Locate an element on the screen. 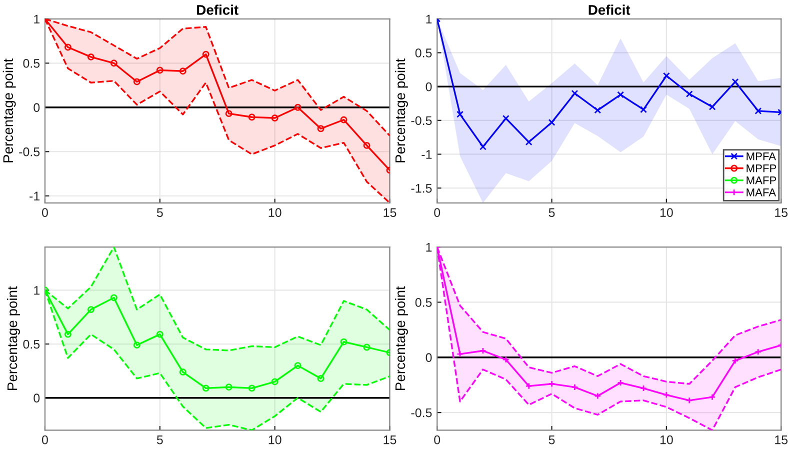 This screenshot has width=789, height=450. legend-label: MAFA is located at coordinates (761, 192).